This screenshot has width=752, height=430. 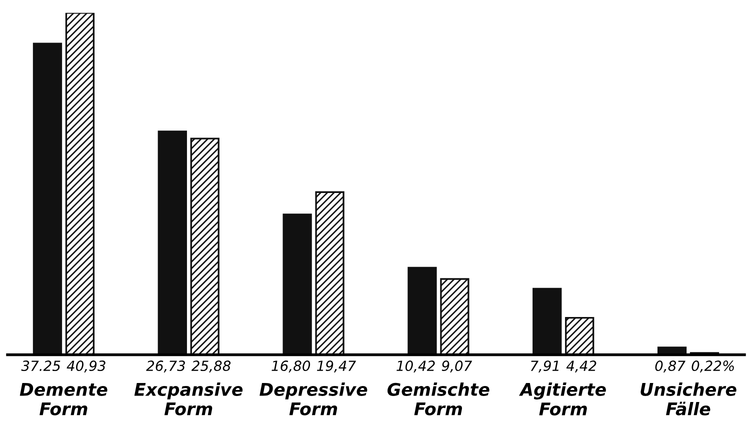 I want to click on x-tick-label: Agitierte Form, so click(x=562, y=399).